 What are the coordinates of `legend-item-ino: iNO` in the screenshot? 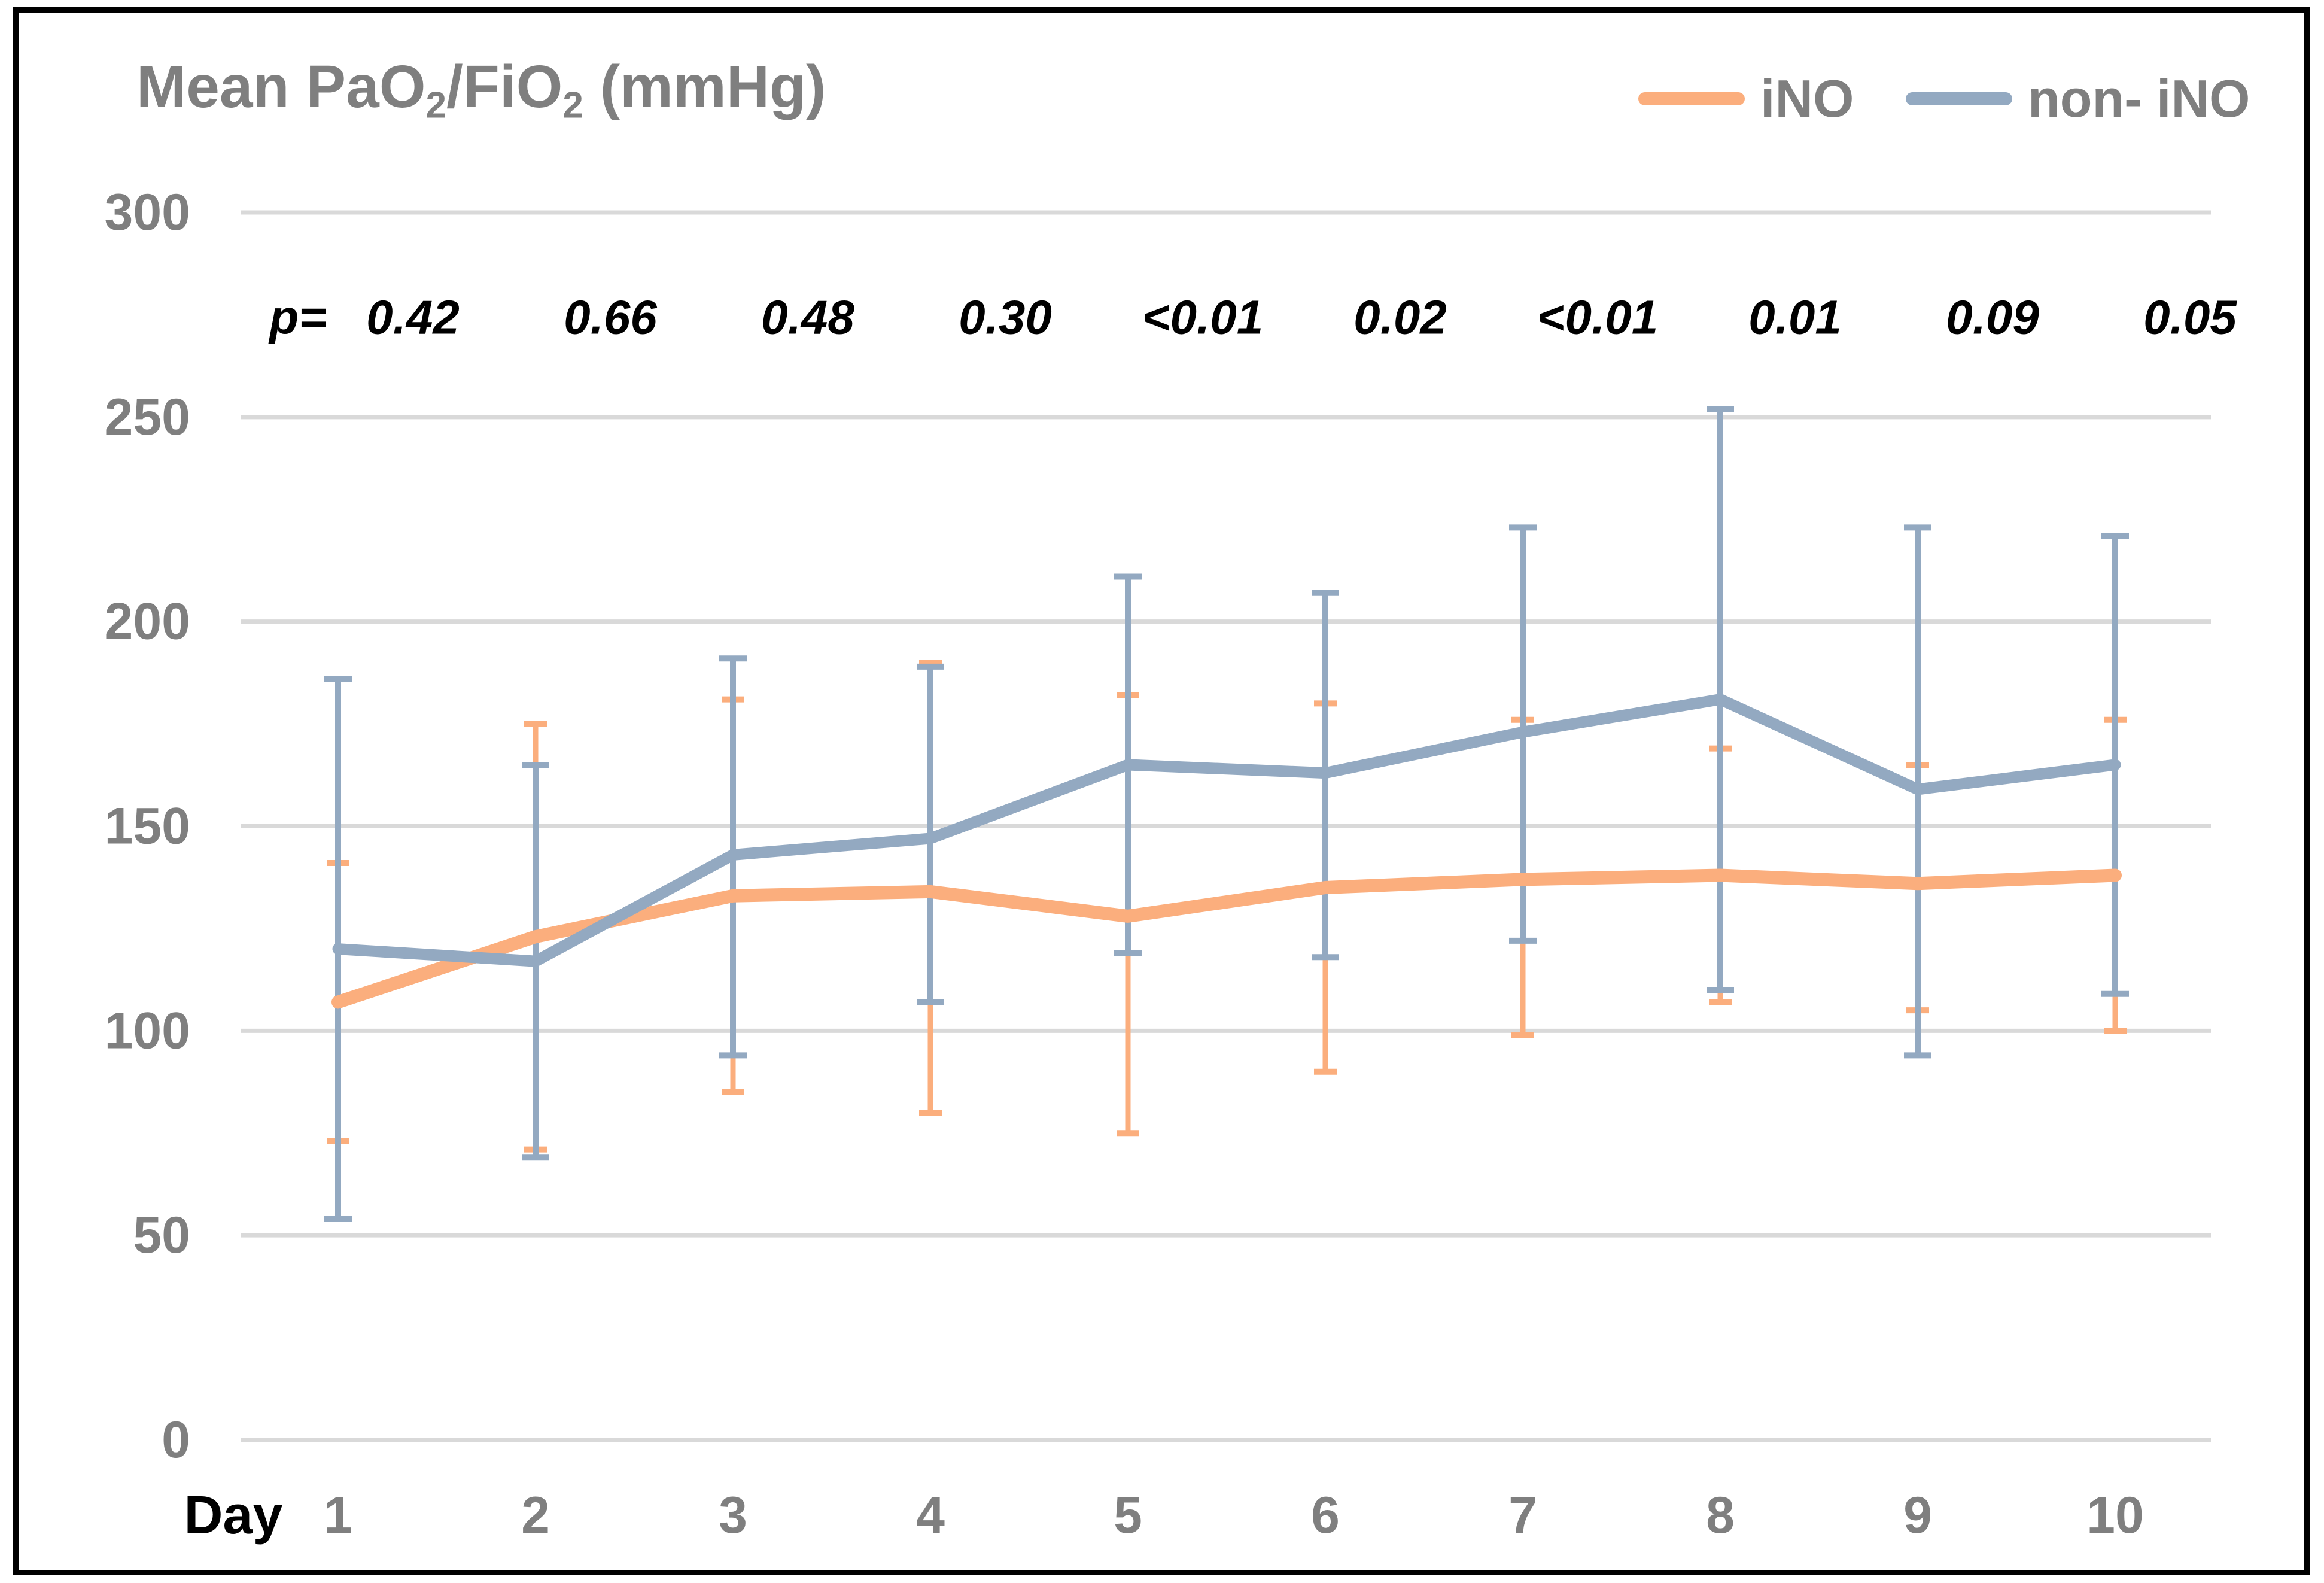 It's located at (1746, 99).